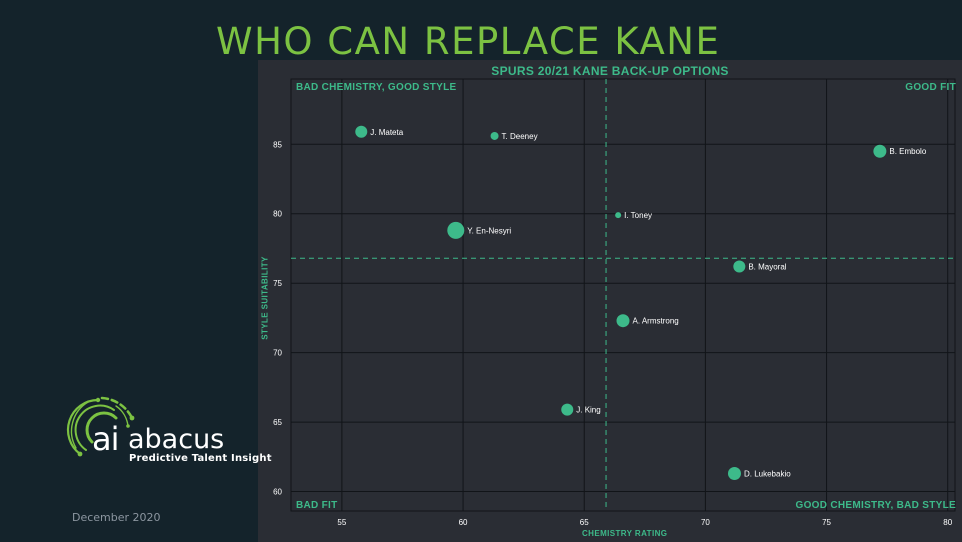 The height and width of the screenshot is (542, 962). I want to click on x-tick-label: 60, so click(463, 522).